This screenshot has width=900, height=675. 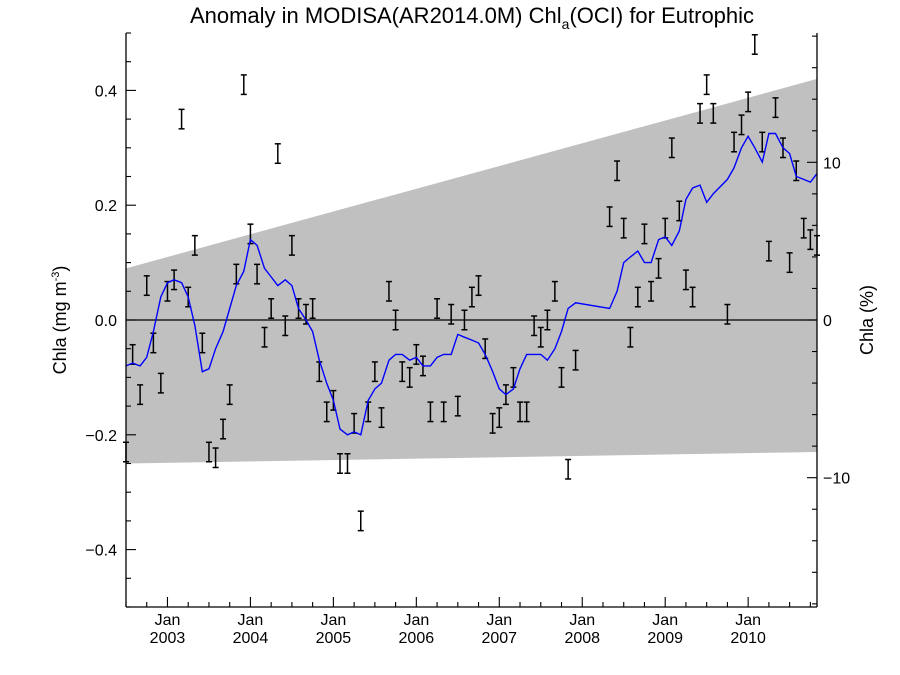 I want to click on y2-axis-label: Chla (%), so click(x=867, y=320).